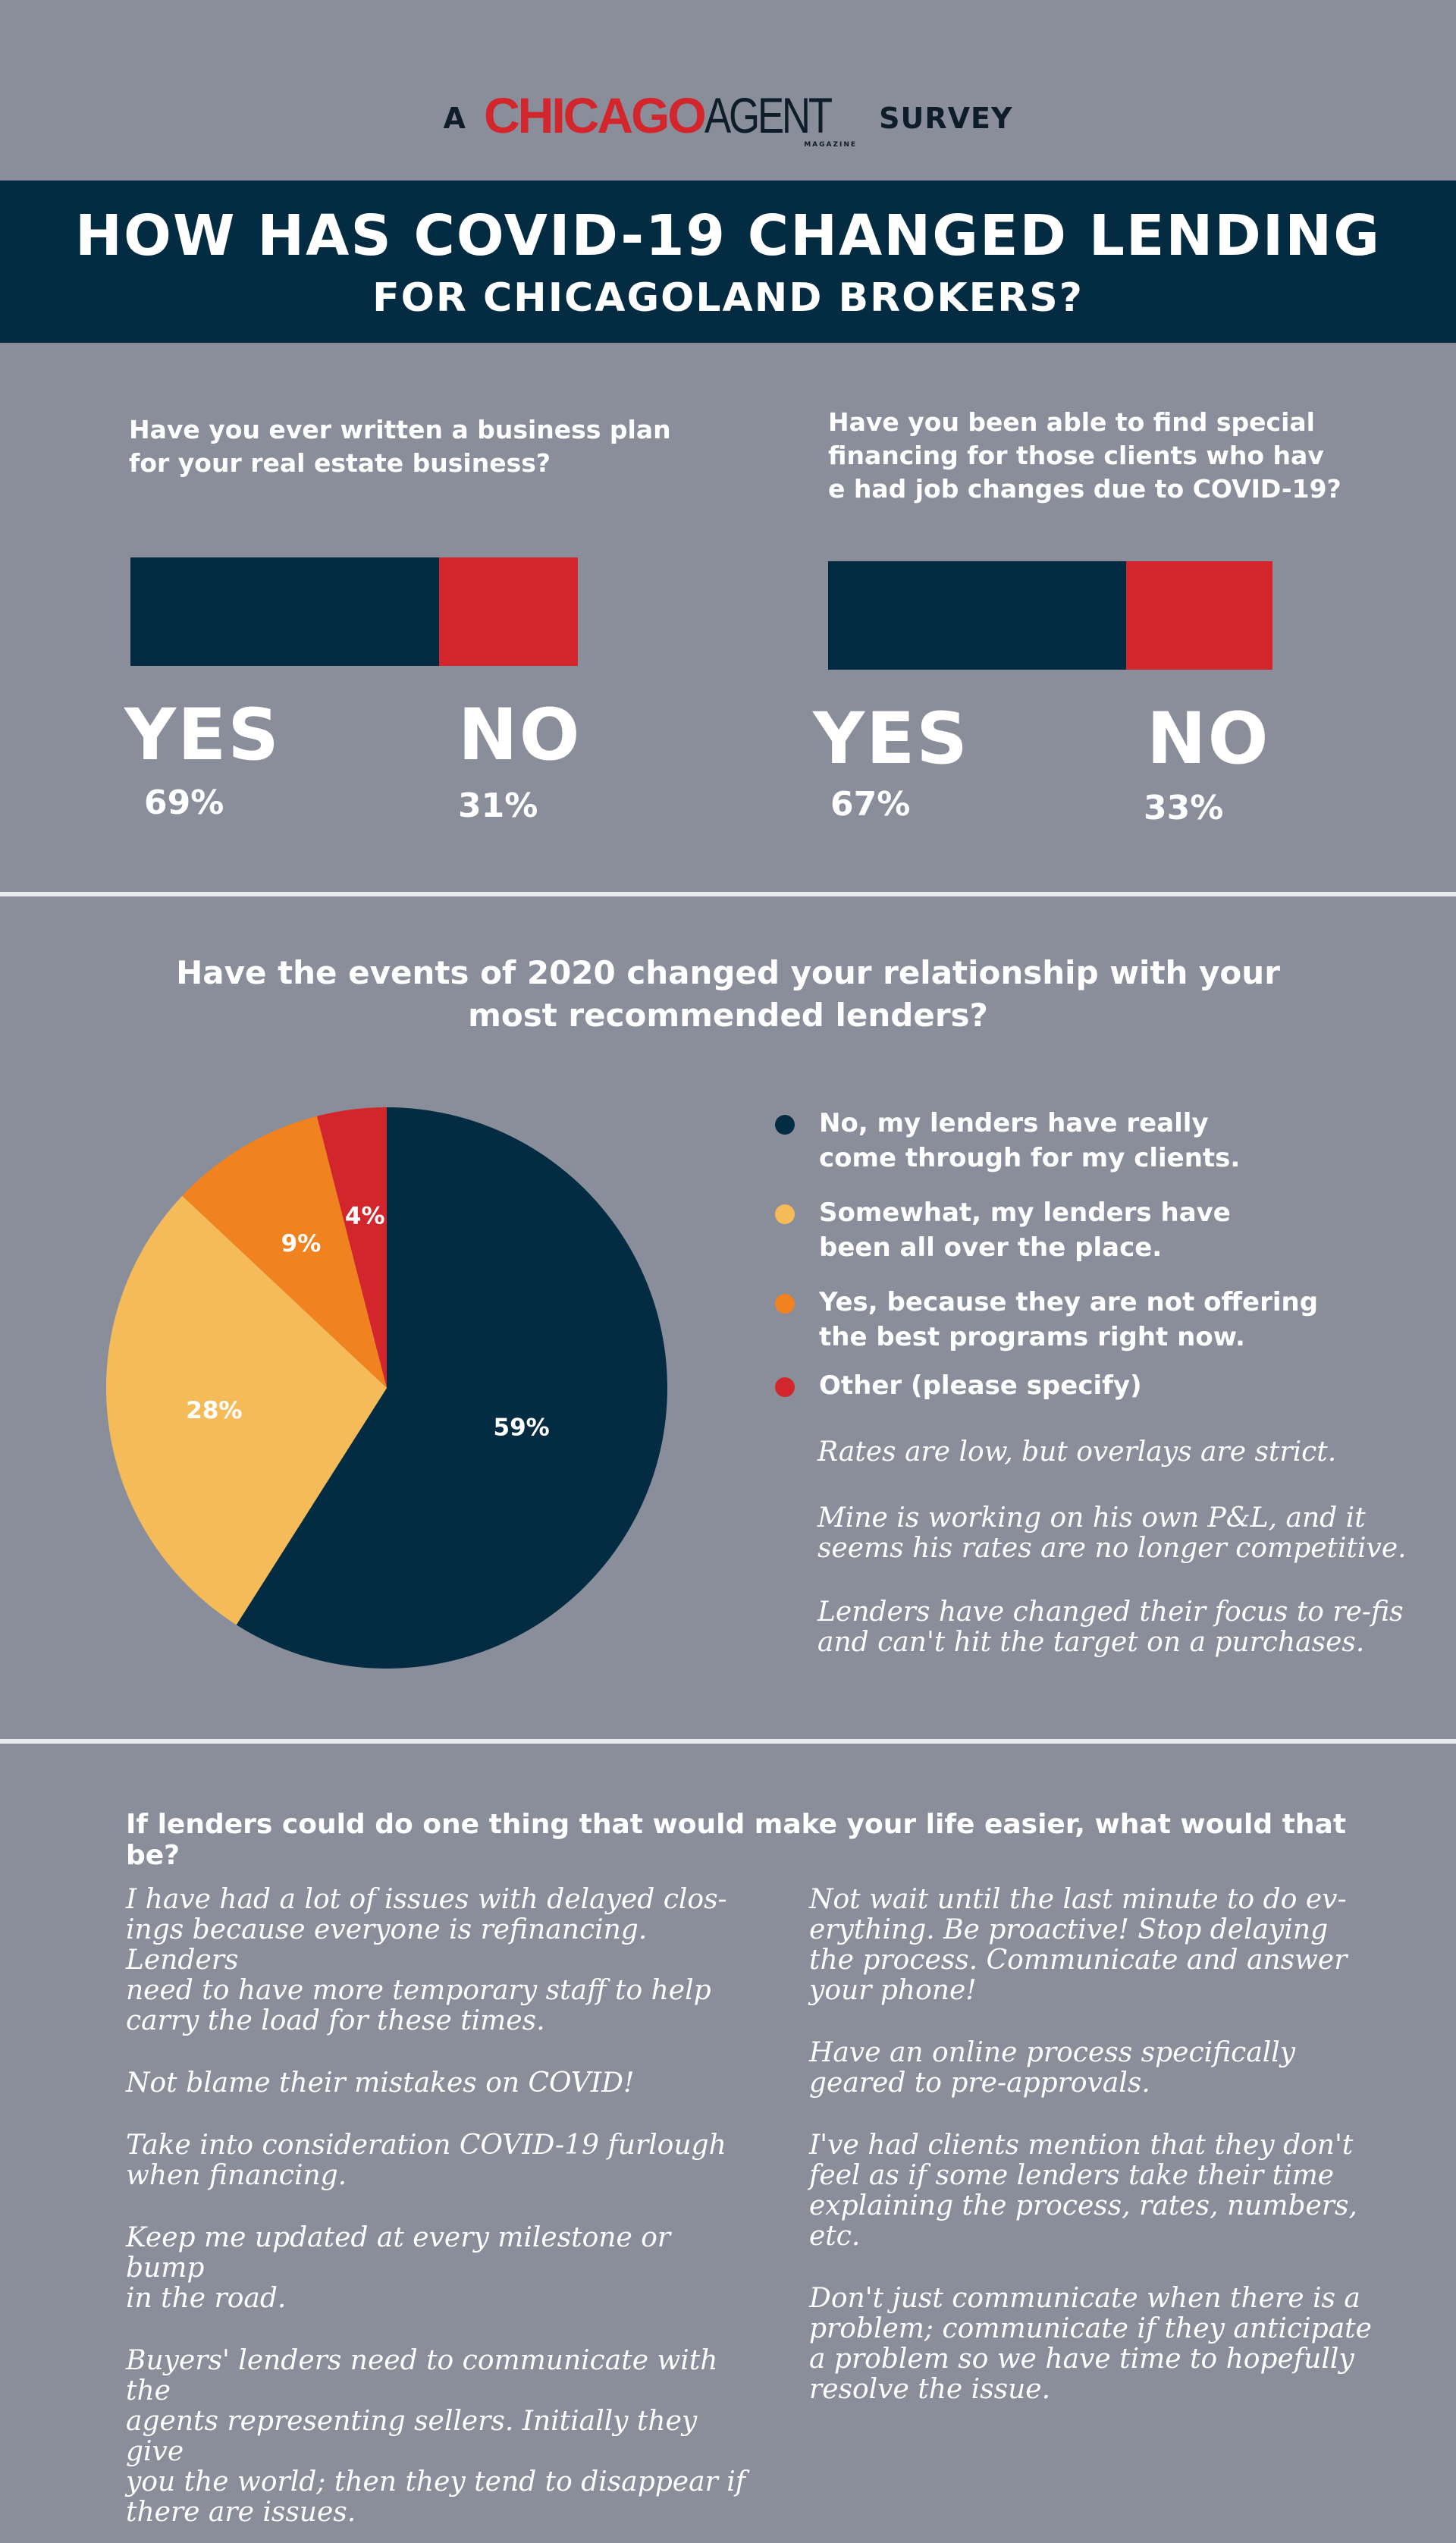 This screenshot has height=2543, width=1456. Describe the element at coordinates (1071, 422) in the screenshot. I see `question-2-line: Have you been able to find special` at that location.